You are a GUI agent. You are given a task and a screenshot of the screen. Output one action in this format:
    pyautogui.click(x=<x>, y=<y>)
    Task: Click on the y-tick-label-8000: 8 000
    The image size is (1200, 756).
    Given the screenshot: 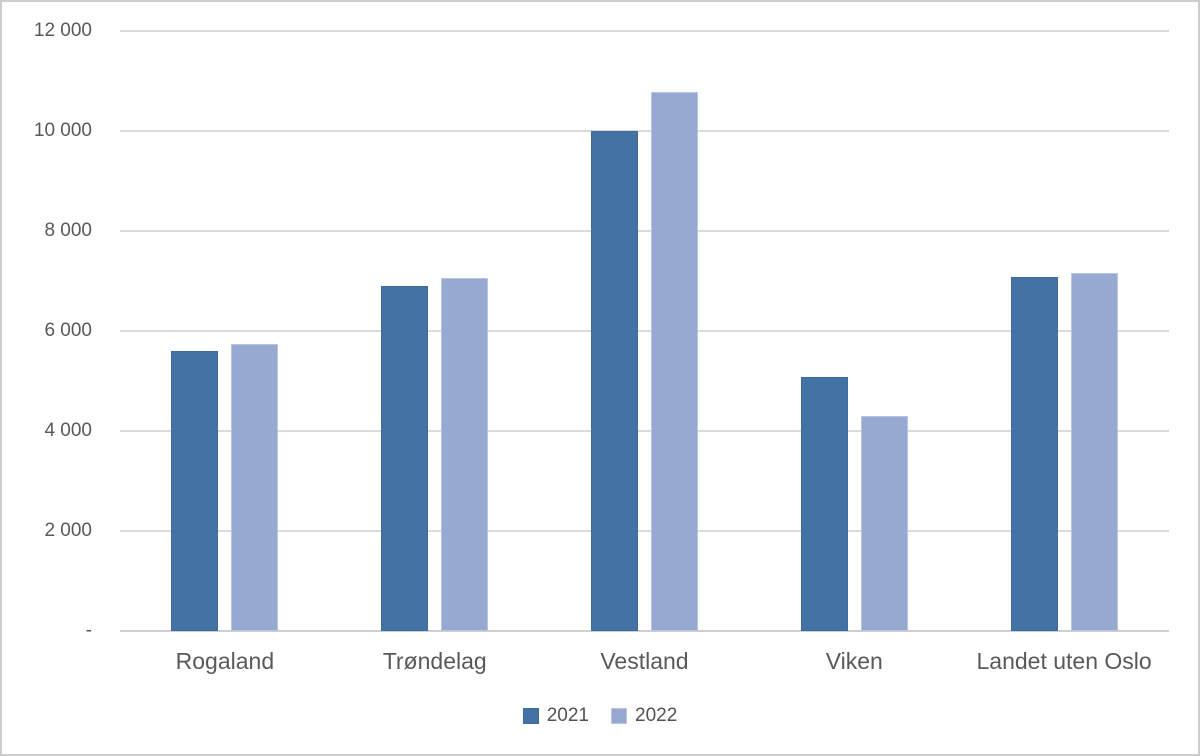 What is the action you would take?
    pyautogui.click(x=68, y=230)
    